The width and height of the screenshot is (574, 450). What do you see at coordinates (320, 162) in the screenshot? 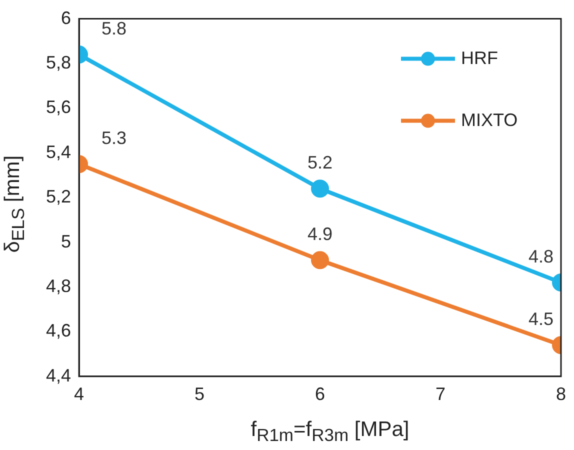
I see `data-label: 5.2` at bounding box center [320, 162].